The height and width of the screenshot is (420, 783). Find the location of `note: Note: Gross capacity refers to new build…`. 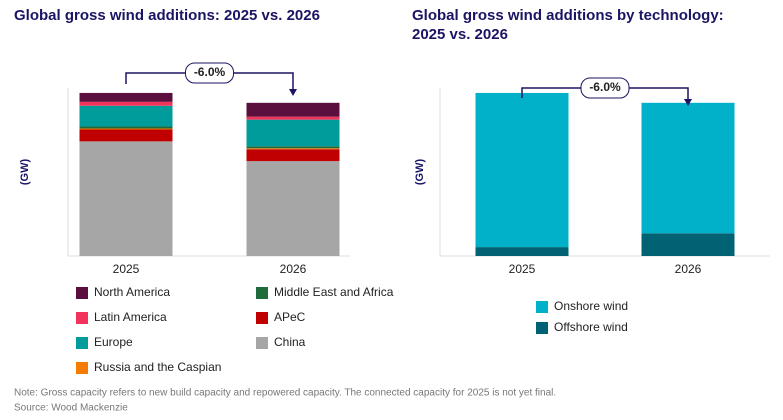

note: Note: Gross capacity refers to new build… is located at coordinates (285, 393).